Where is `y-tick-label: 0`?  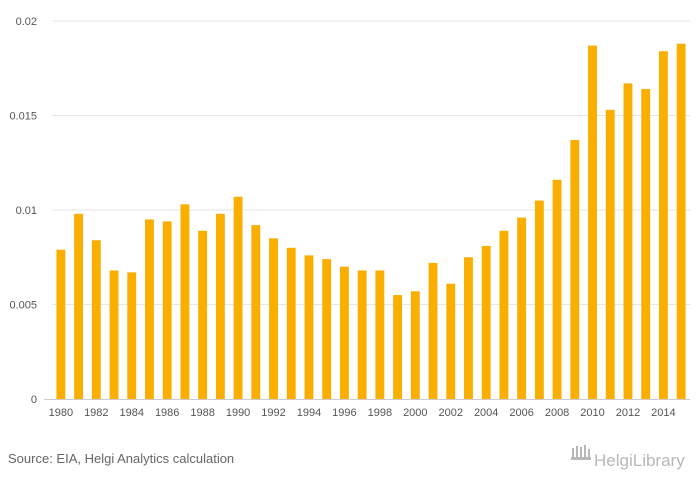 y-tick-label: 0 is located at coordinates (34, 400).